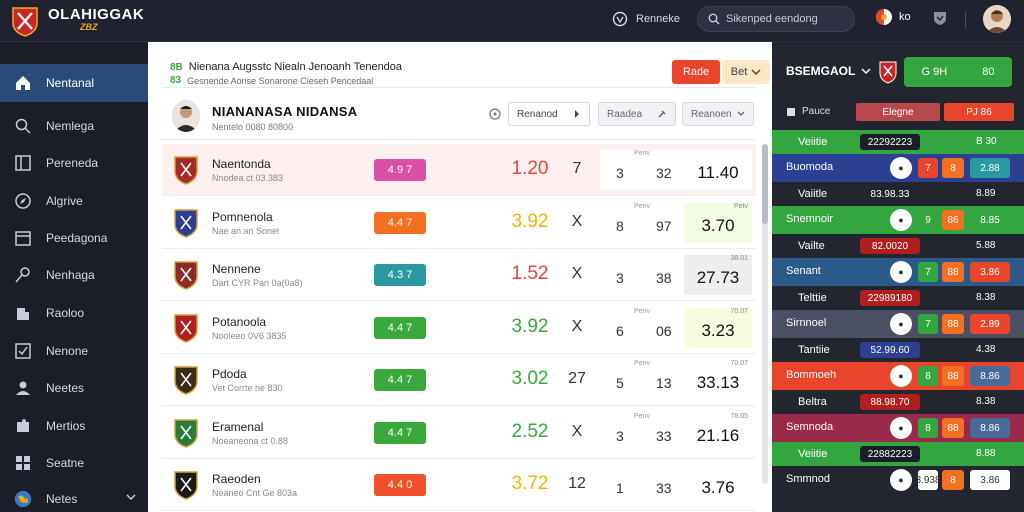 This screenshot has width=1024, height=512. Describe the element at coordinates (898, 454) in the screenshot. I see `right-stat-row: Veiitie 22882223 8.88` at that location.